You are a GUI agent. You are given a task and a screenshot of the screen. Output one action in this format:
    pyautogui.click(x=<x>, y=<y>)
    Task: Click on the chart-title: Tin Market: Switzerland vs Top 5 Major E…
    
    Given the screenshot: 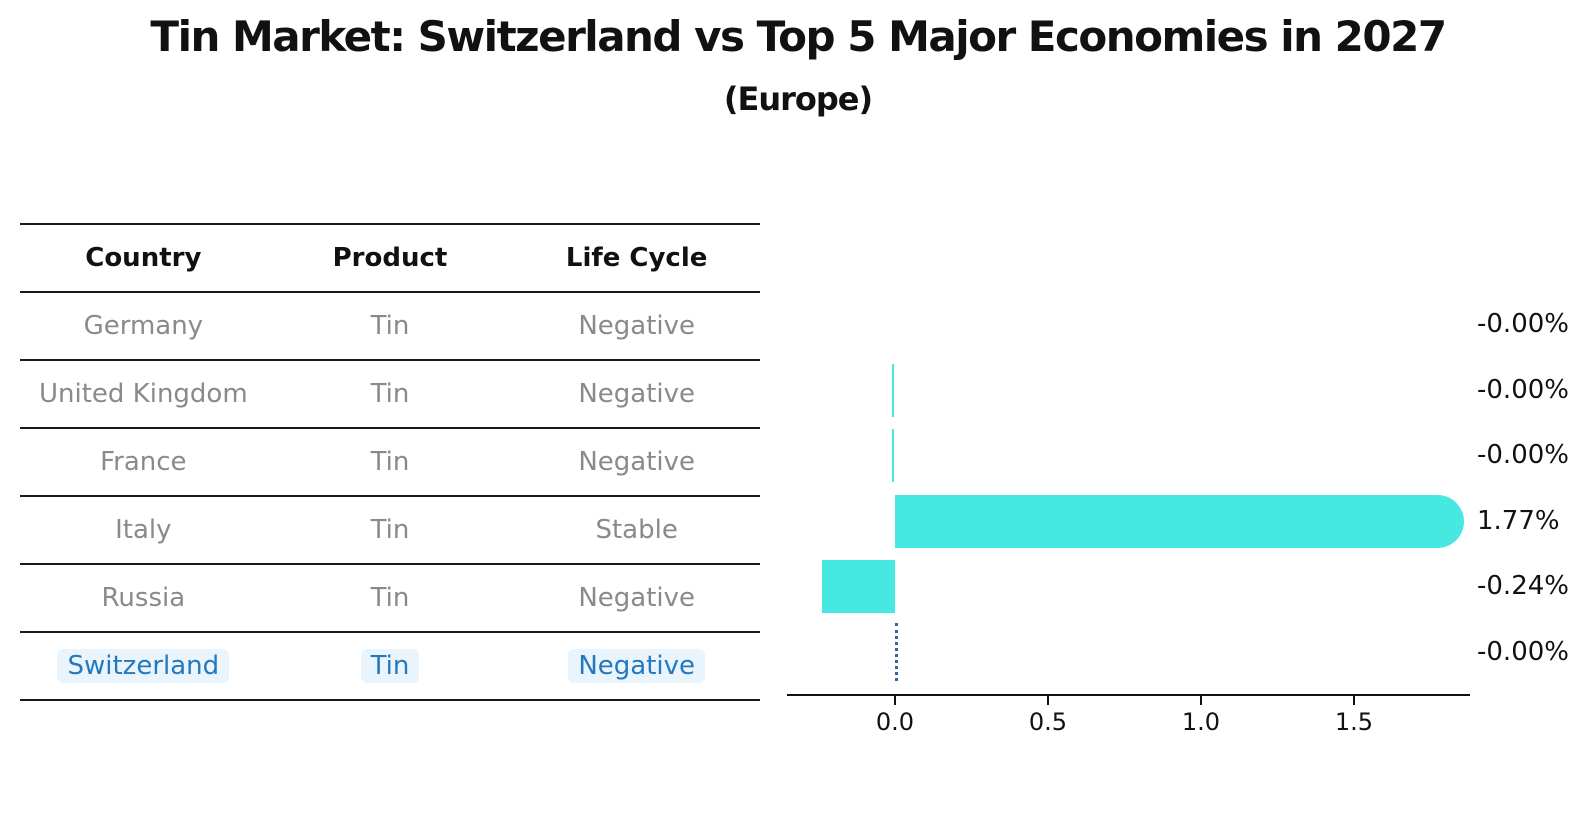 What is the action you would take?
    pyautogui.click(x=798, y=36)
    